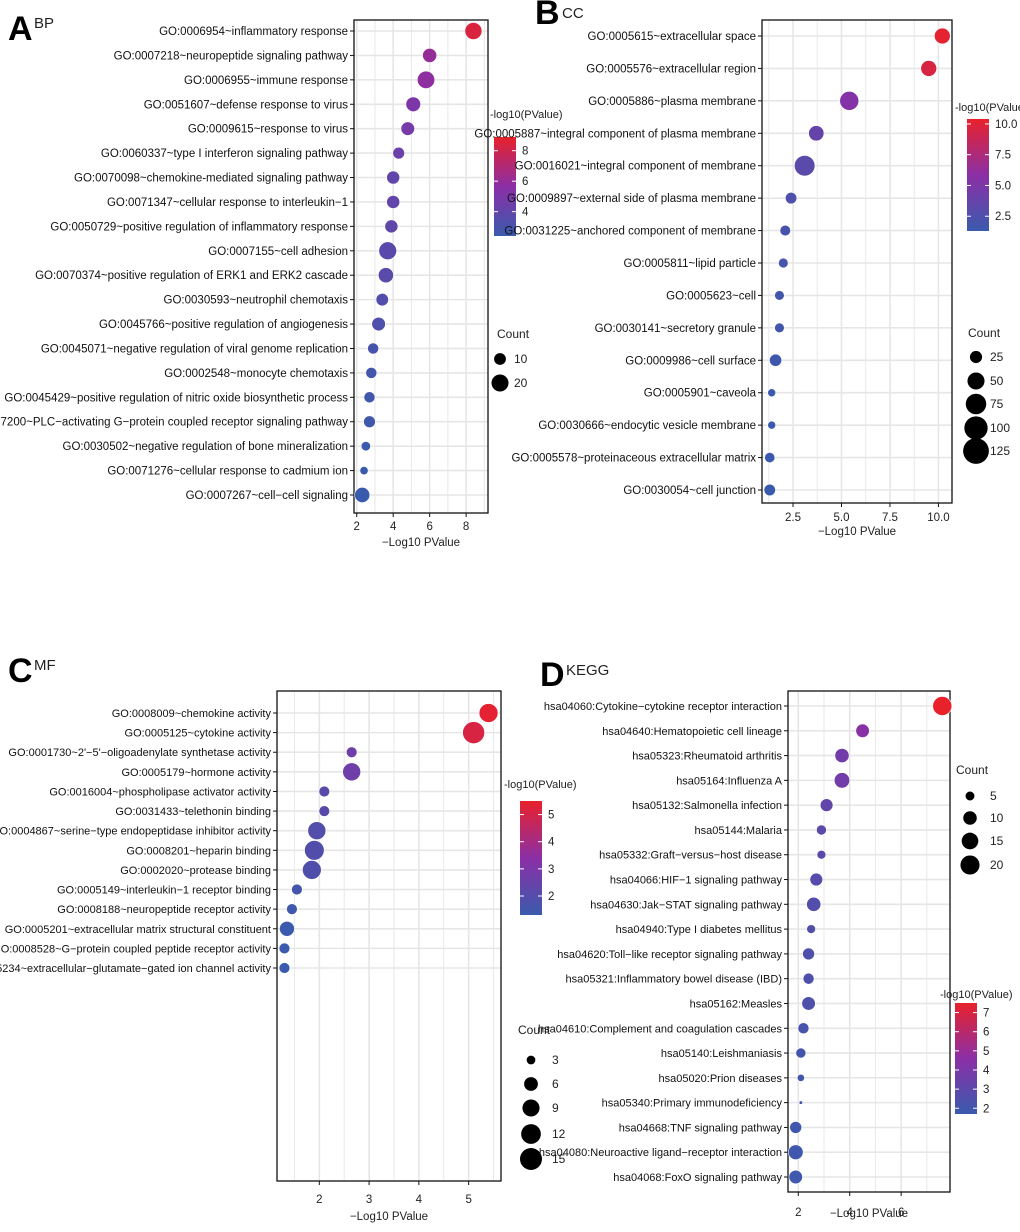  I want to click on plot-frame, so click(421, 266).